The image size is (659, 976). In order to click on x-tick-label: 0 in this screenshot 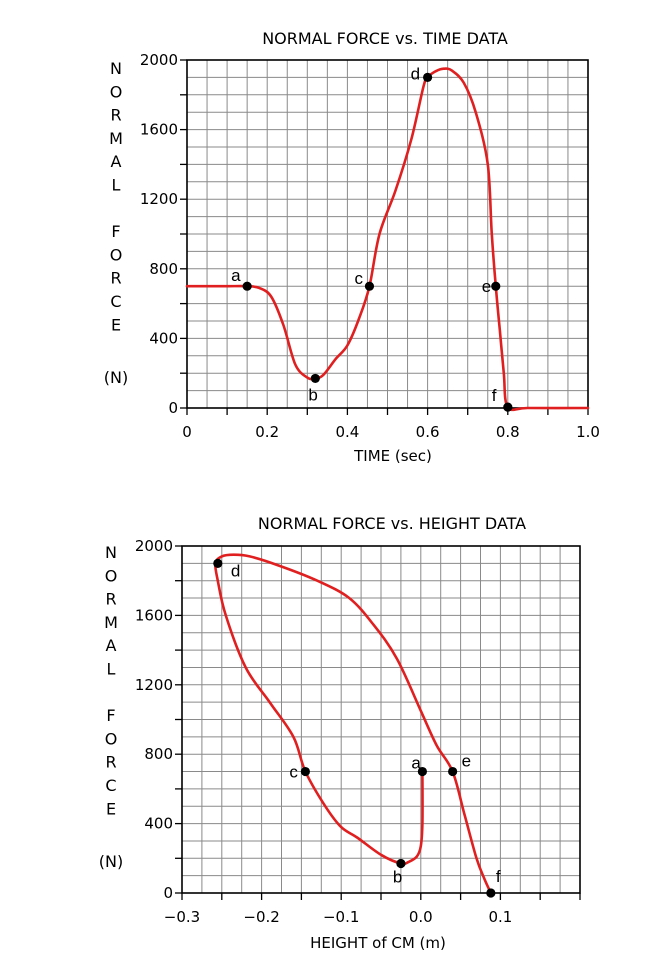, I will do `click(187, 432)`.